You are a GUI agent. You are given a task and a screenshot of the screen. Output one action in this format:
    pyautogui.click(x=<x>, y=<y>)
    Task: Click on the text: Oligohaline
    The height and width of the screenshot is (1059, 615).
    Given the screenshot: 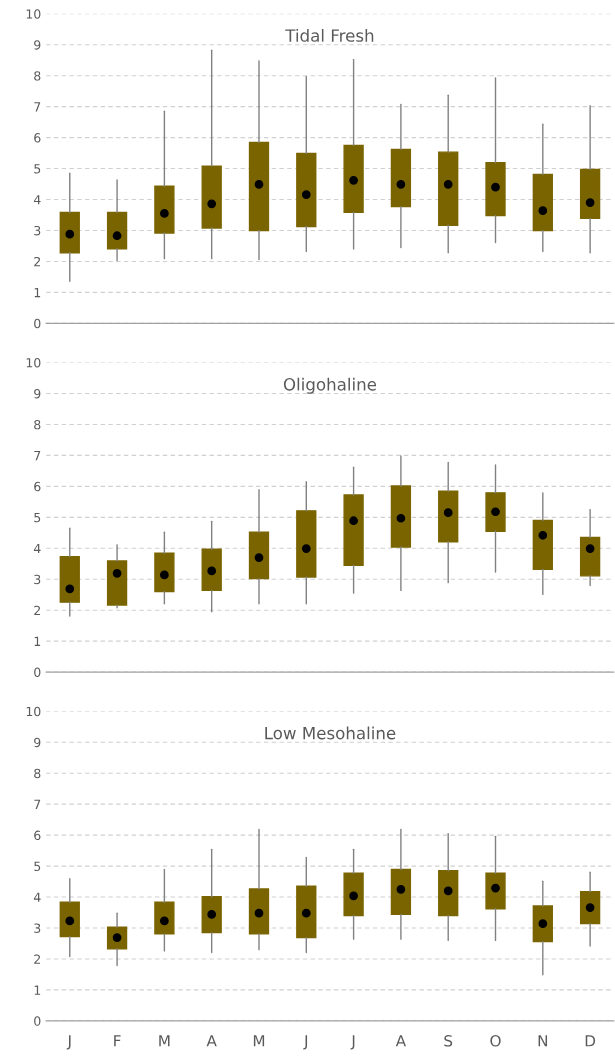 What is the action you would take?
    pyautogui.click(x=330, y=385)
    